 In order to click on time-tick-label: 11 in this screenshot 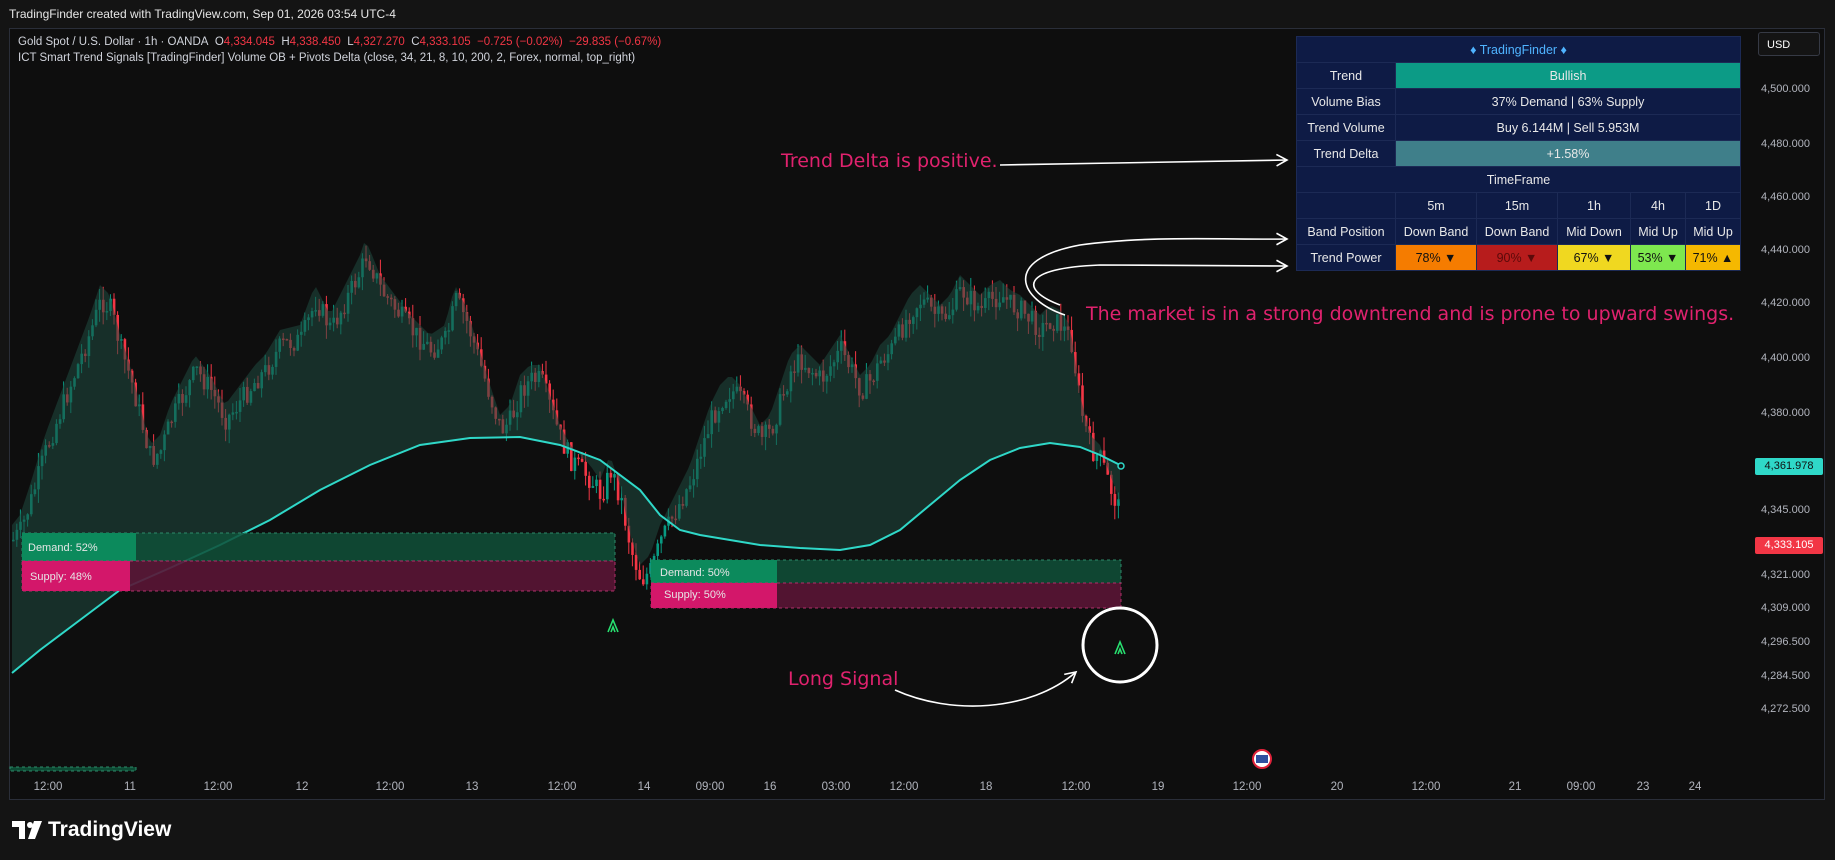, I will do `click(130, 787)`.